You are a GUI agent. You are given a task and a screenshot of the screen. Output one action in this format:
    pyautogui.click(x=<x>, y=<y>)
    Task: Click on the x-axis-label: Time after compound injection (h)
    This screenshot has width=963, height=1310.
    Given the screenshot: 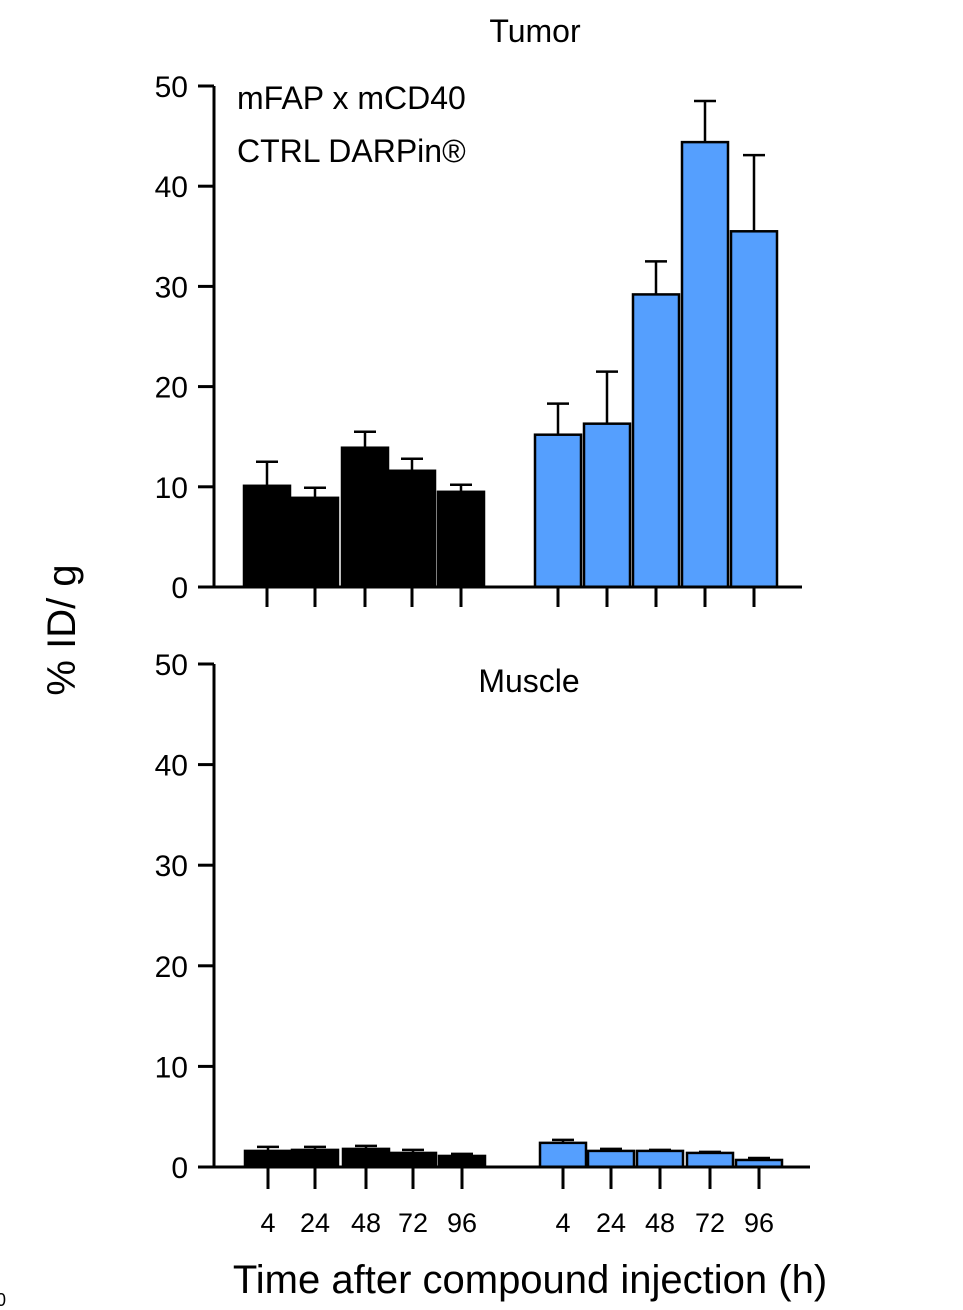 What is the action you would take?
    pyautogui.click(x=530, y=1280)
    